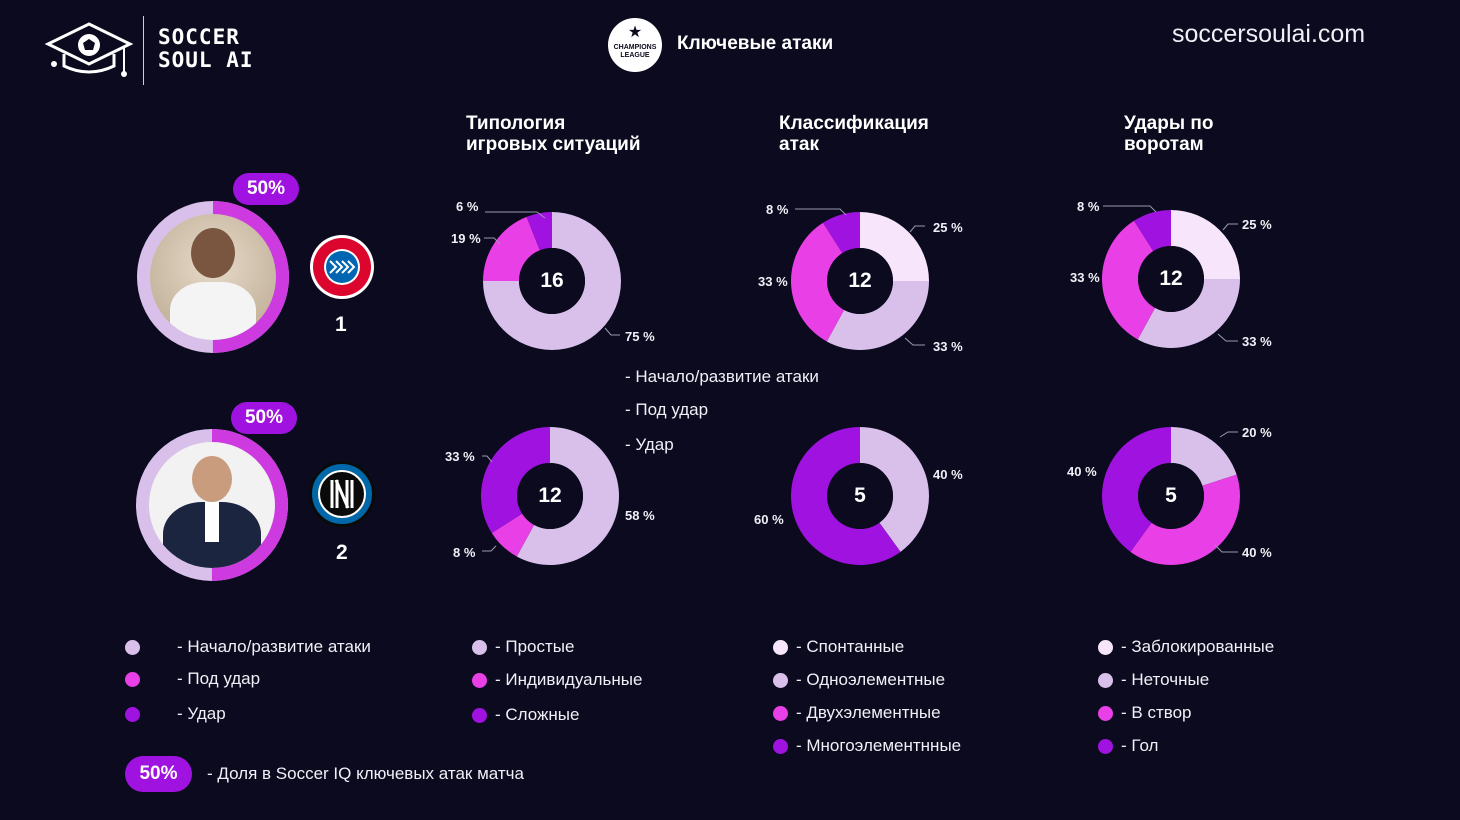 The width and height of the screenshot is (1460, 820). I want to click on bayern-munich-logo-icon, so click(342, 267).